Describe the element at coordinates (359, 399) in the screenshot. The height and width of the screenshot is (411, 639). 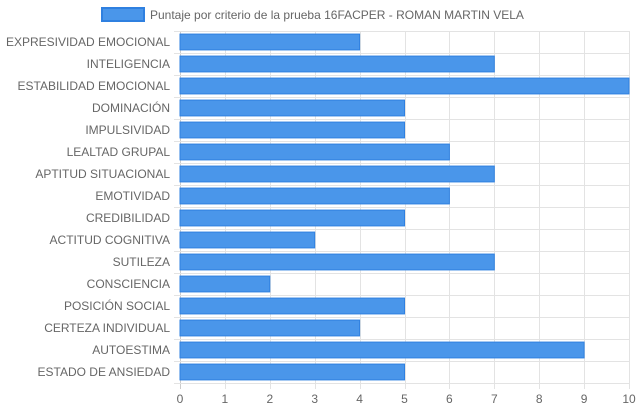
I see `x-tick-label: 4` at that location.